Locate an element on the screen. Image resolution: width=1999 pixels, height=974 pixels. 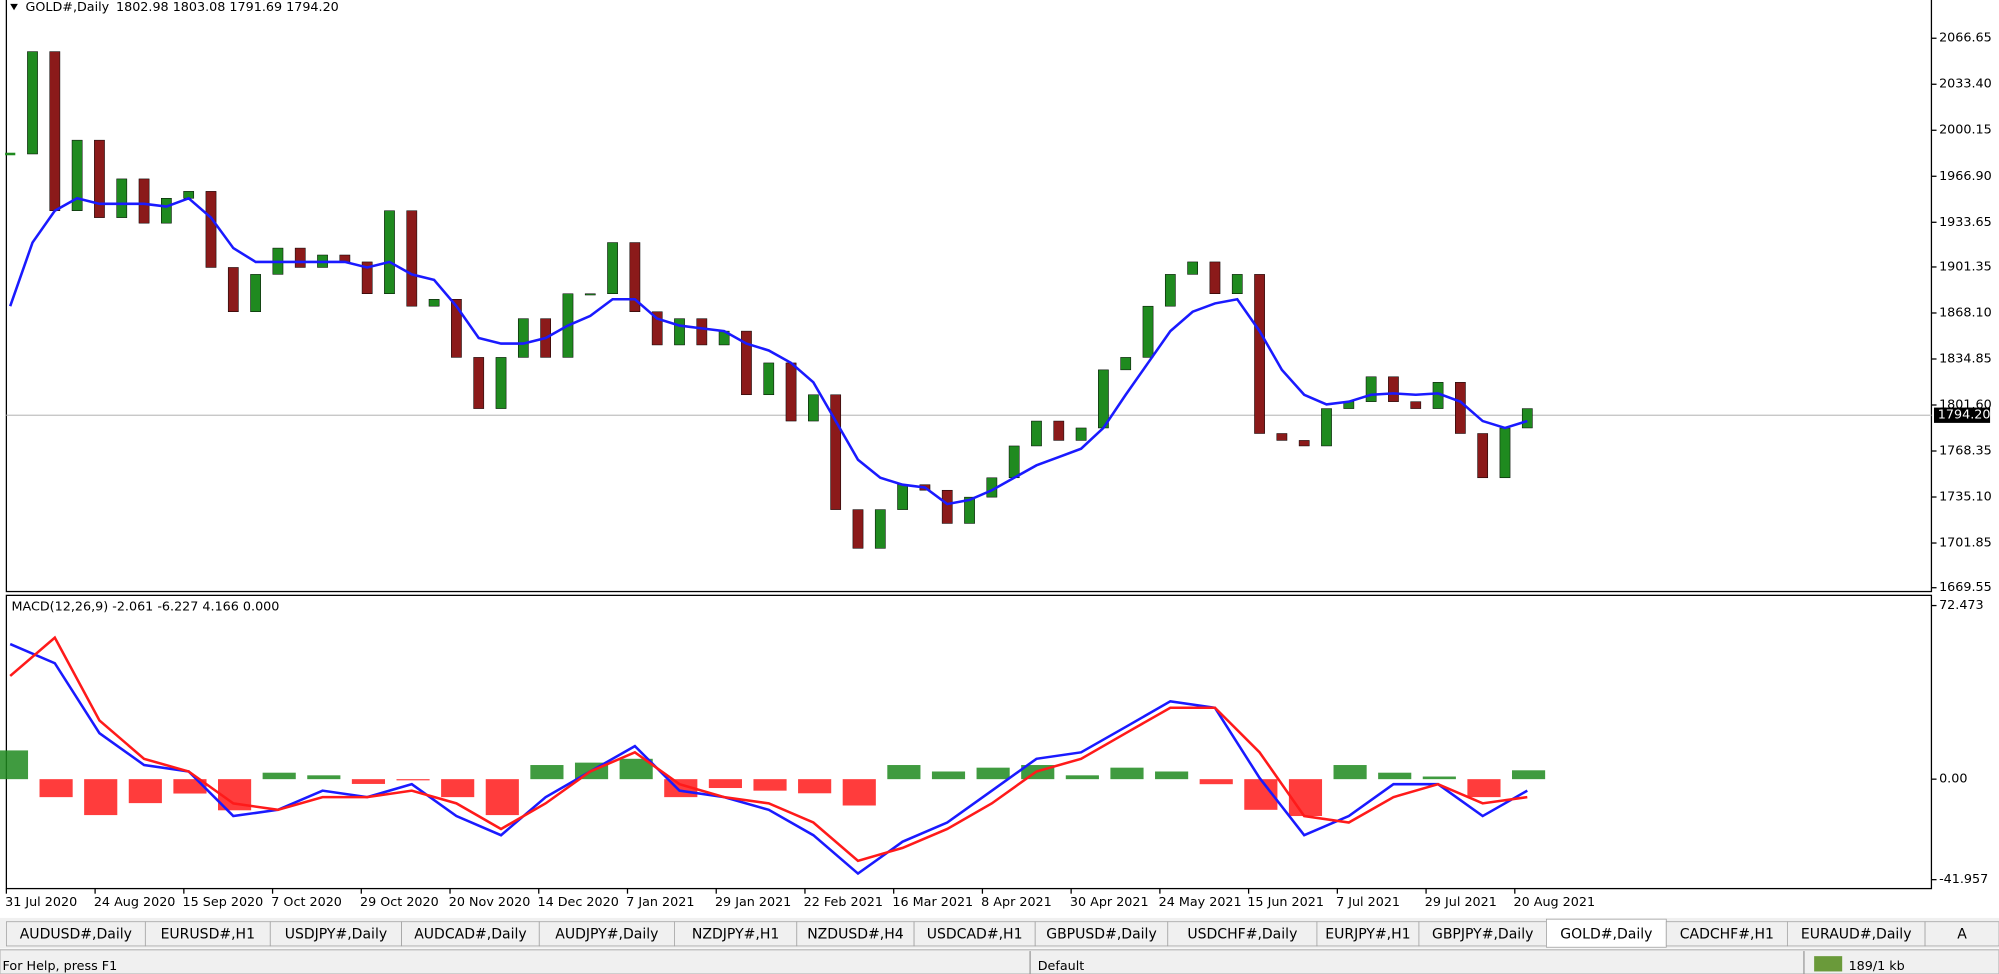
tab: USDJPY#,Daily is located at coordinates (335, 934).